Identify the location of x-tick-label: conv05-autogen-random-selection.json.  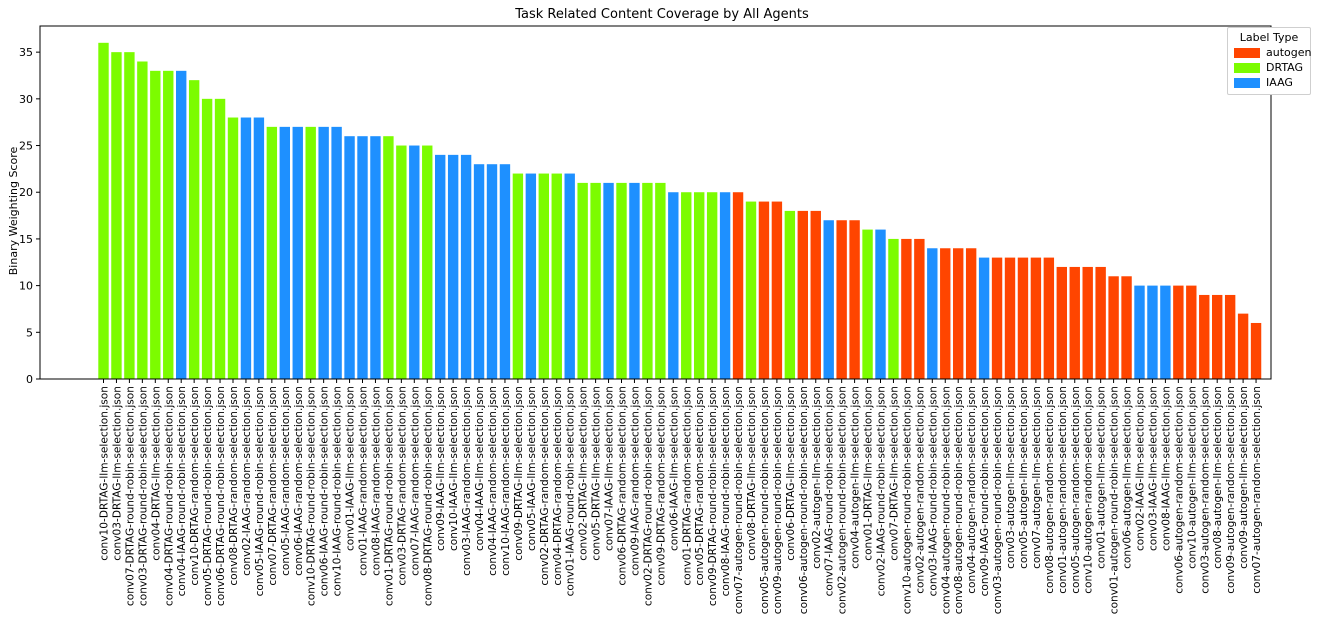
(1076, 490).